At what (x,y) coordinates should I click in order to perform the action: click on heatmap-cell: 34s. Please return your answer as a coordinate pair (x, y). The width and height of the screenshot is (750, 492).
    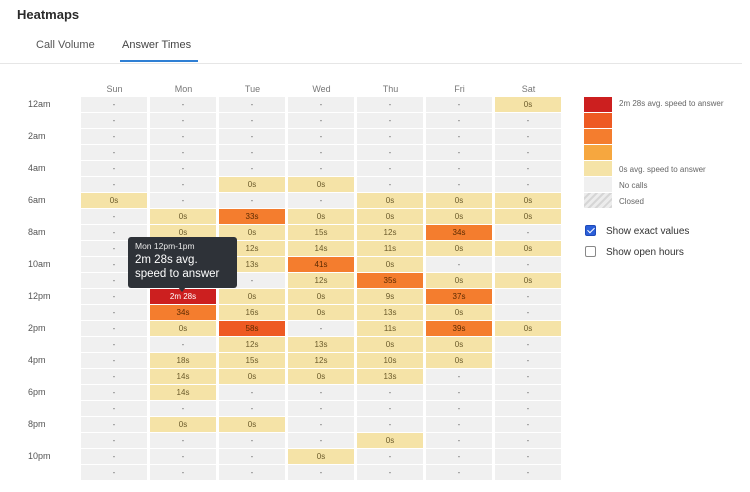
    Looking at the image, I should click on (183, 312).